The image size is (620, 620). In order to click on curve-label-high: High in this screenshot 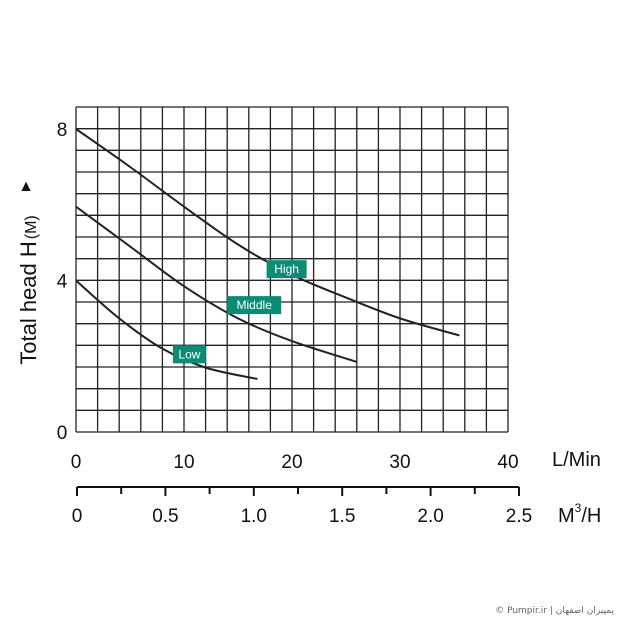, I will do `click(286, 269)`.